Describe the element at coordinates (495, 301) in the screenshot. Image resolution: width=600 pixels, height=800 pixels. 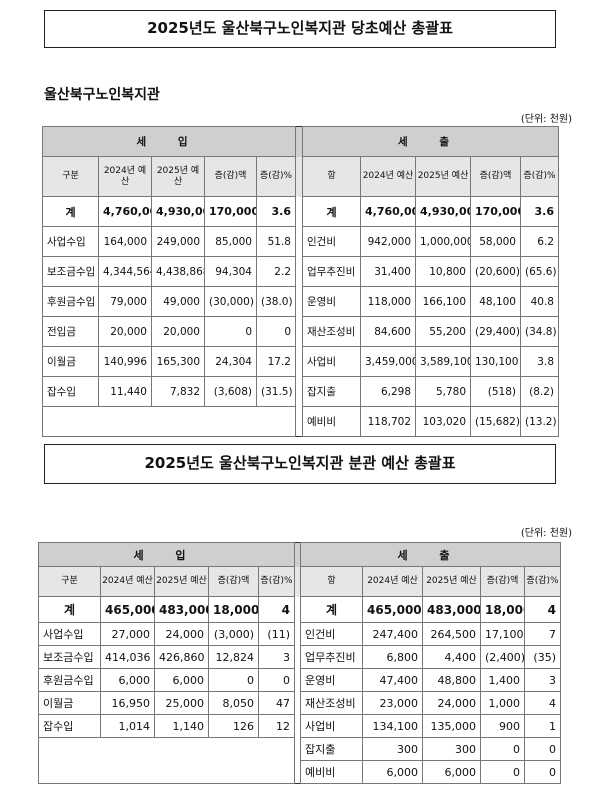
I see `expense-value: 48,100` at that location.